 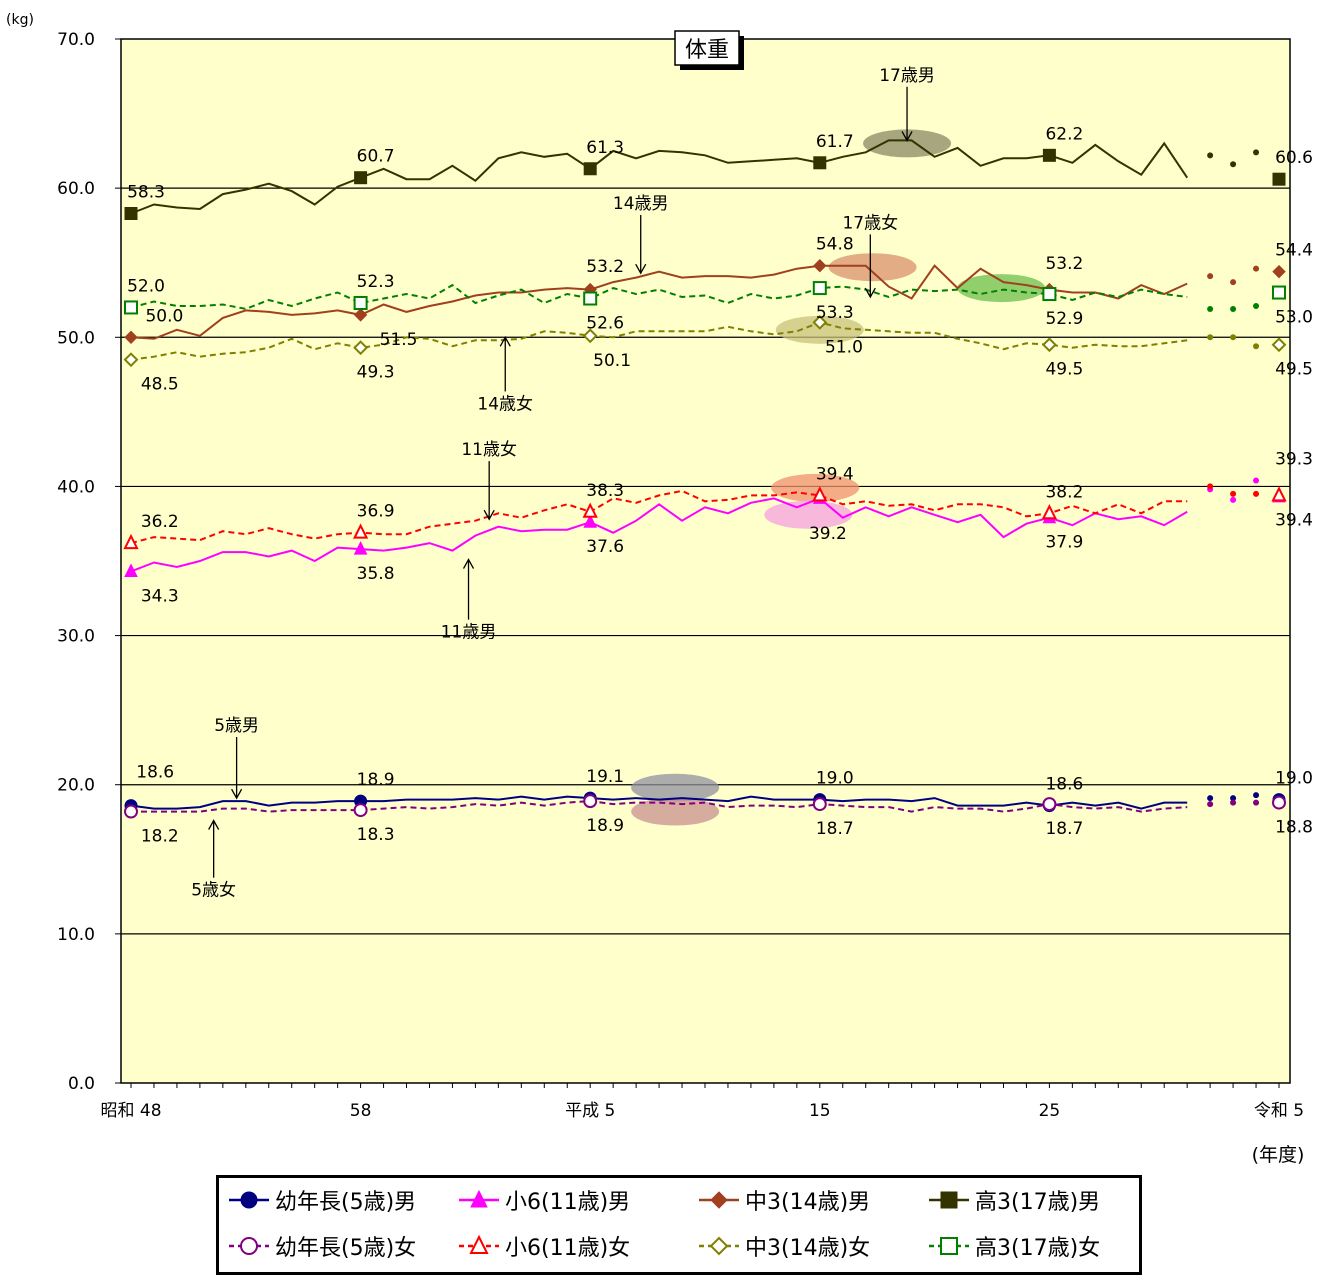 I want to click on data-label: 52.9, so click(x=1064, y=319).